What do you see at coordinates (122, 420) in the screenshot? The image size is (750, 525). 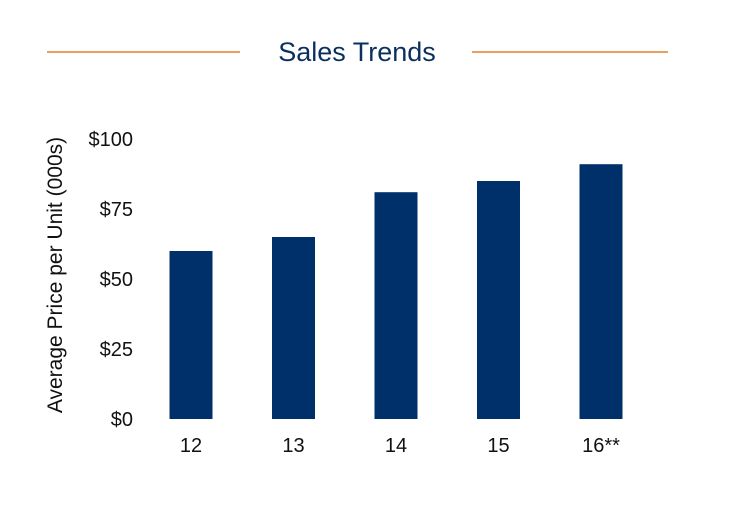 I see `y-tick-label: $0` at bounding box center [122, 420].